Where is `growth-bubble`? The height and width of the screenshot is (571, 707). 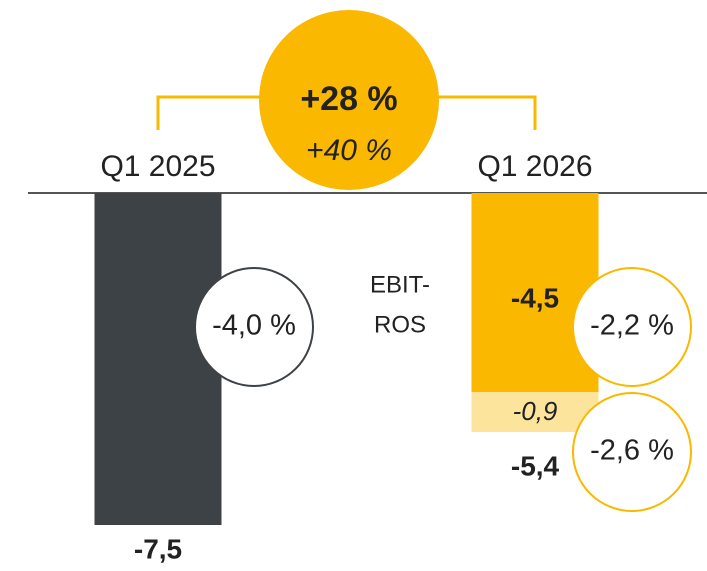
growth-bubble is located at coordinates (349, 100).